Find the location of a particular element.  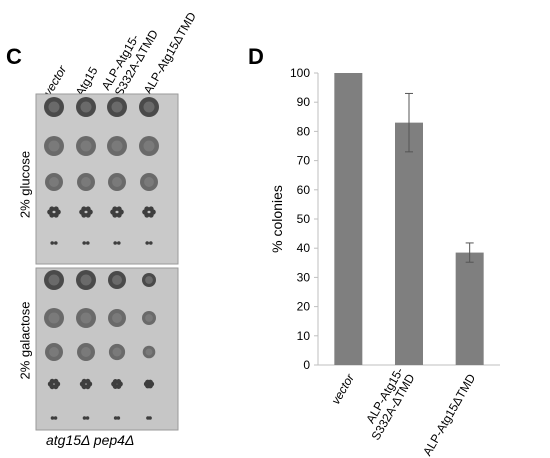

y-tick-label: 0 is located at coordinates (306, 365).